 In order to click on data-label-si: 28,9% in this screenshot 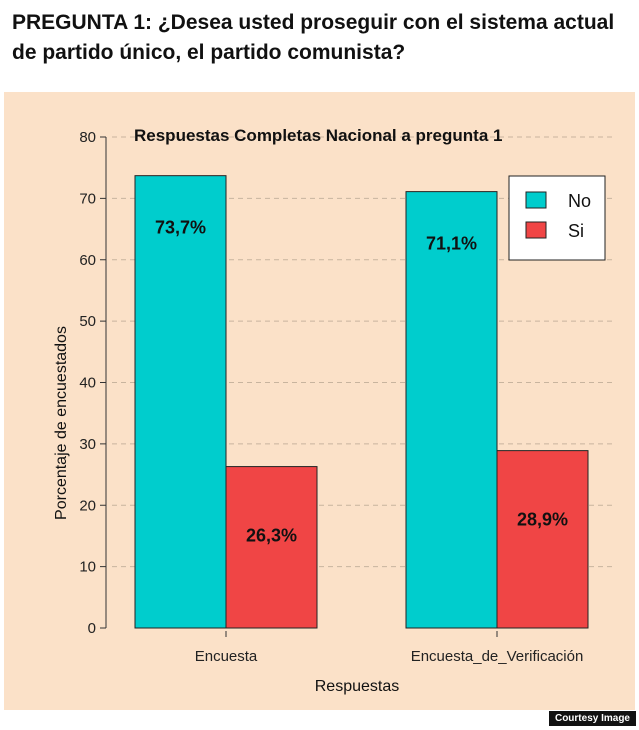, I will do `click(542, 520)`.